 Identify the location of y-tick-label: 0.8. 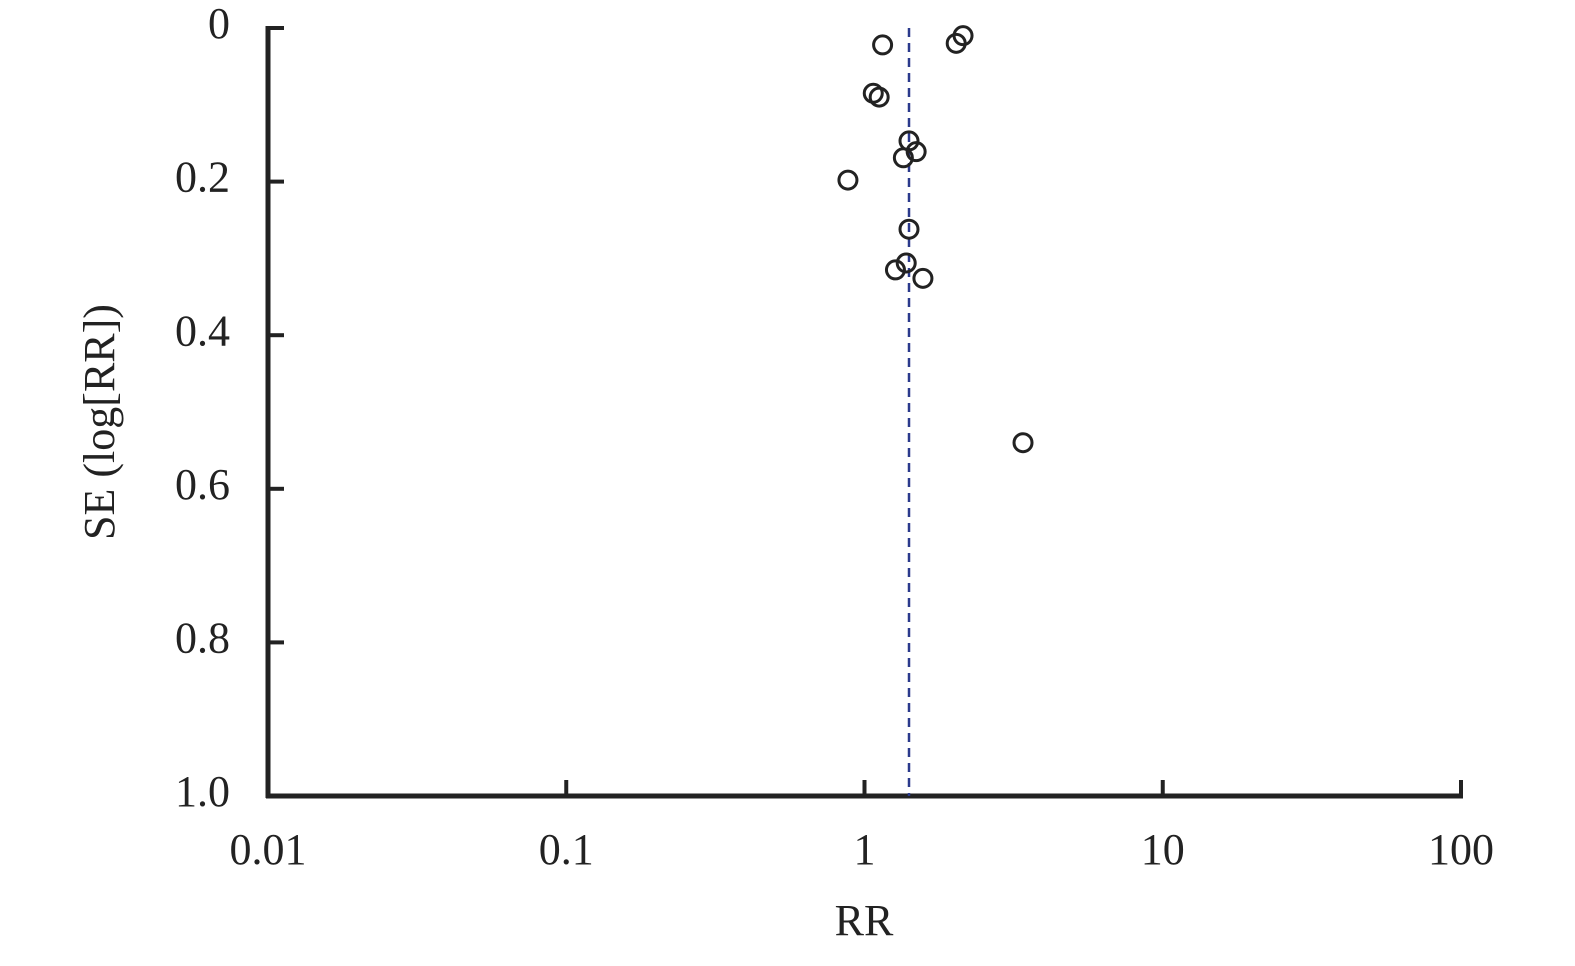
(202, 637).